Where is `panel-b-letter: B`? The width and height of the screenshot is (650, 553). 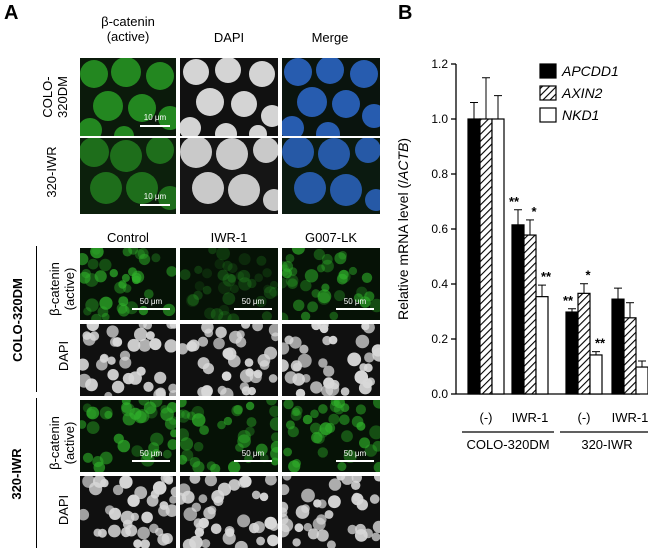 panel-b-letter: B is located at coordinates (405, 13).